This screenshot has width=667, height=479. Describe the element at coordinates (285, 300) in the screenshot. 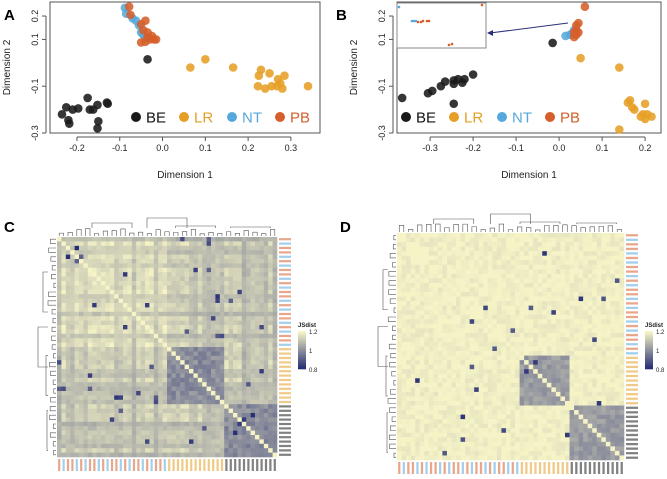

I see `row-label` at that location.